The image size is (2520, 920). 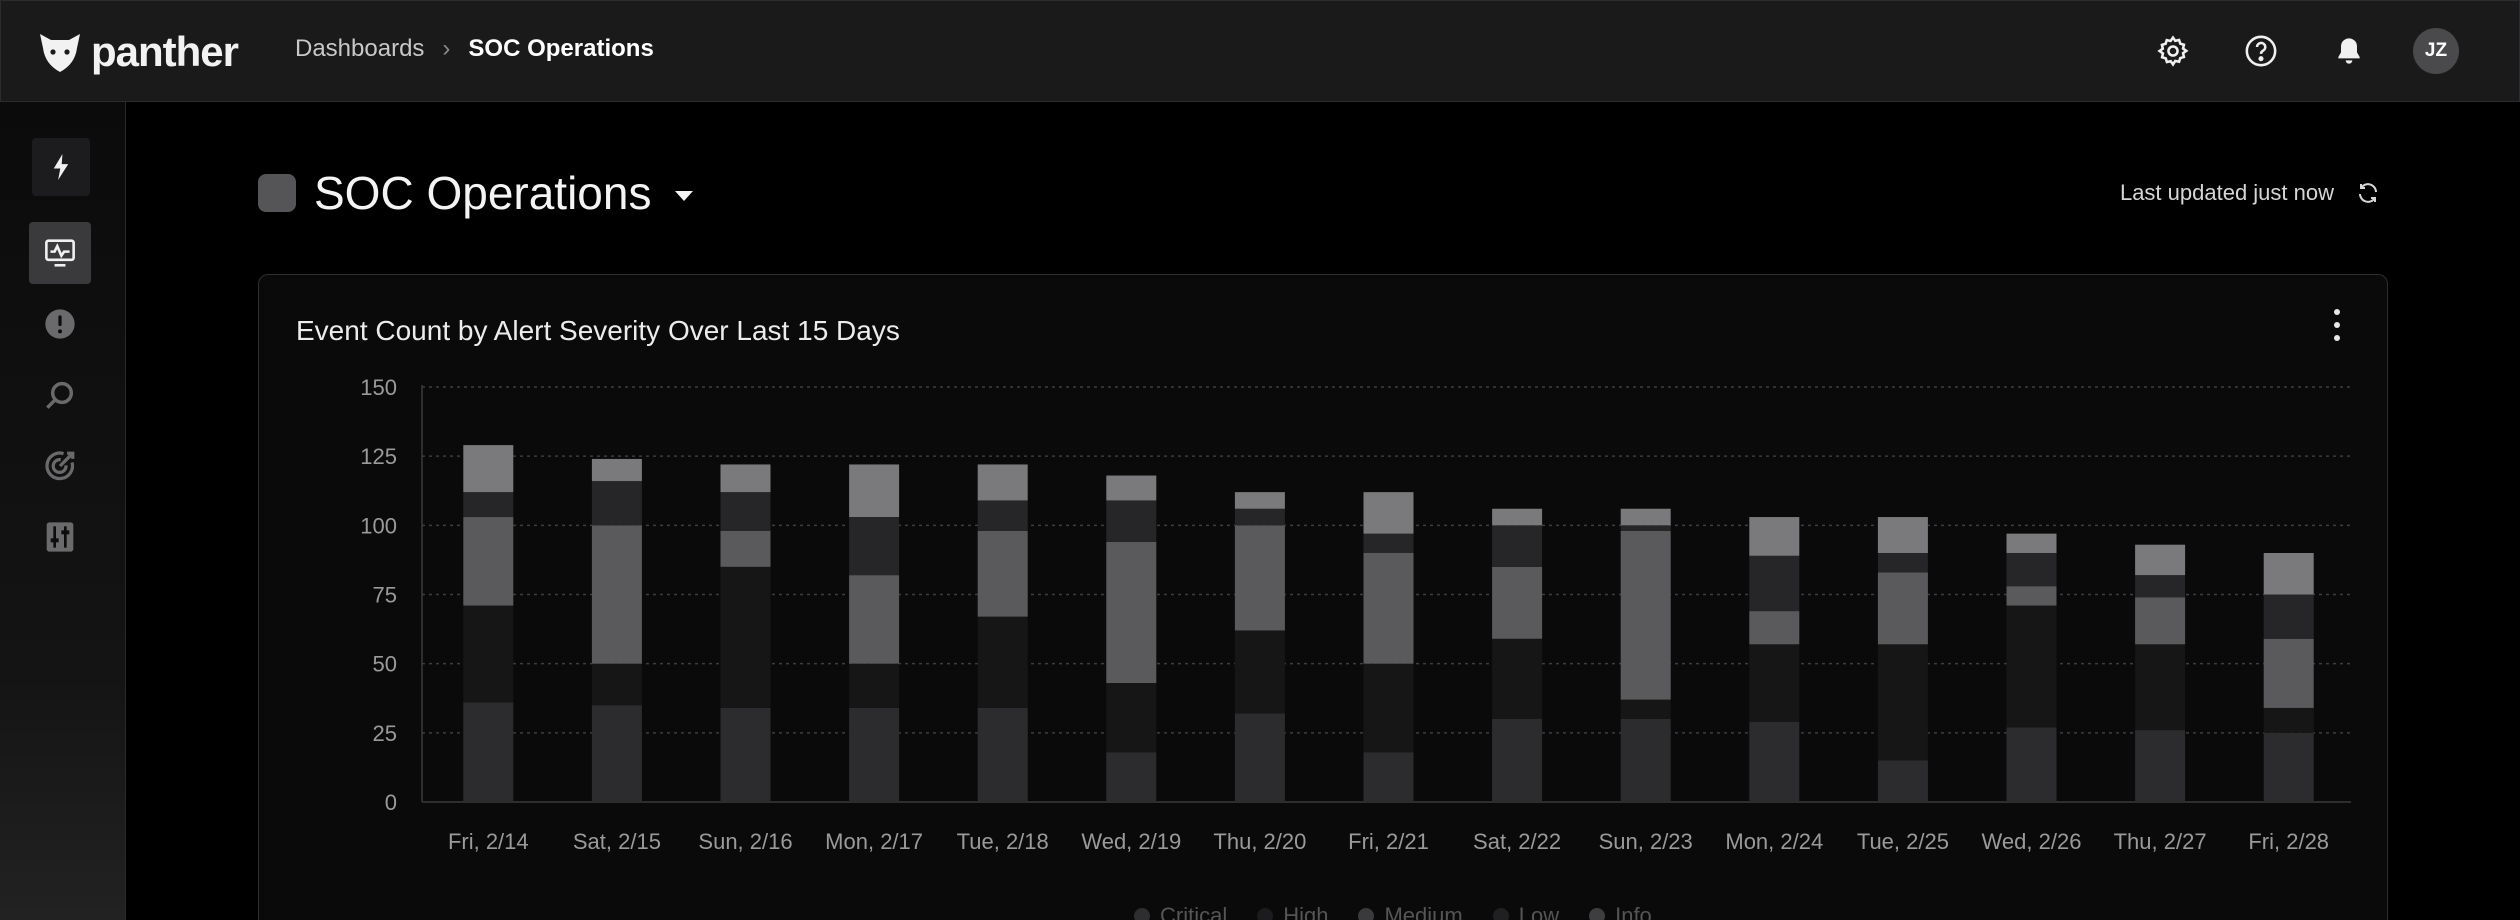 I want to click on legend-item-low: Low, so click(x=1525, y=911).